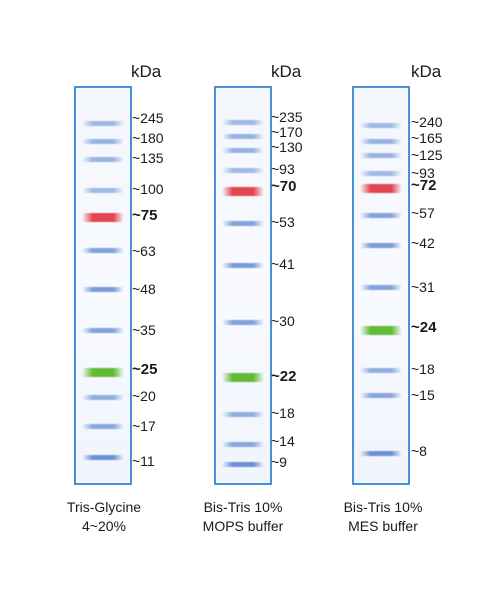 This screenshot has width=490, height=597. I want to click on marker-label: ~42, so click(423, 243).